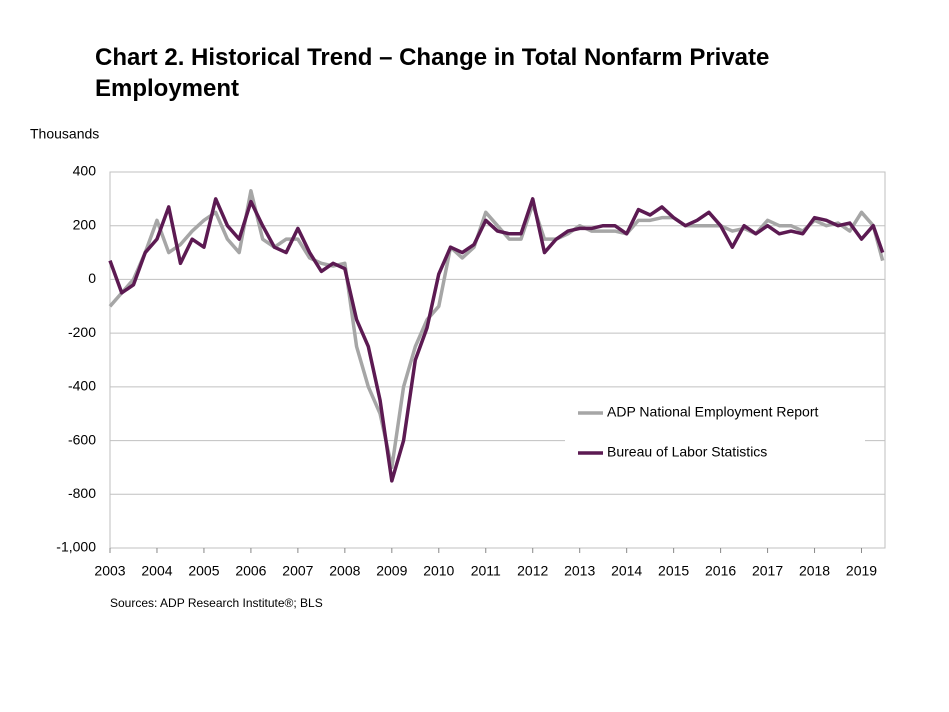 The width and height of the screenshot is (949, 712). What do you see at coordinates (720, 571) in the screenshot?
I see `x-tick-label: 2016` at bounding box center [720, 571].